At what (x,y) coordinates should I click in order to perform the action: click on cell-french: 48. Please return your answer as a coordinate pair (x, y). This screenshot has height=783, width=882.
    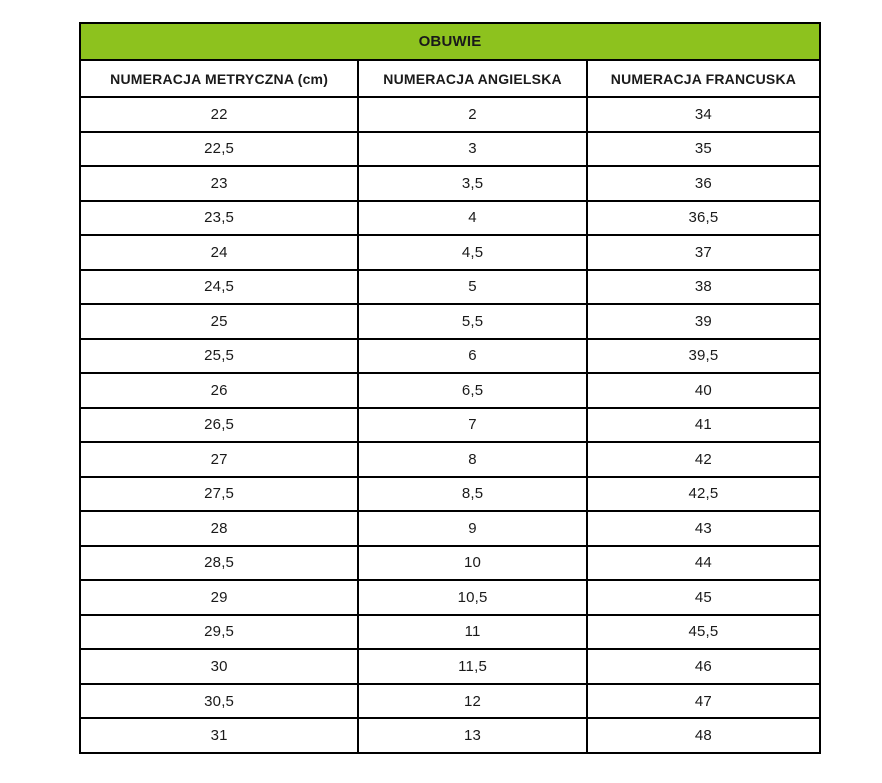
    Looking at the image, I should click on (703, 735).